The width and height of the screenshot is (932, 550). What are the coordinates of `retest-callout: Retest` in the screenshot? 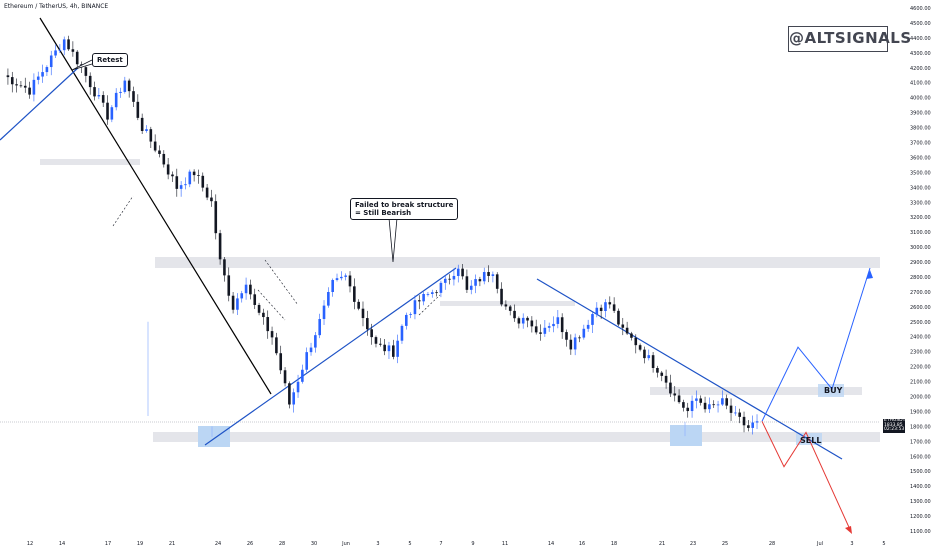 It's located at (110, 60).